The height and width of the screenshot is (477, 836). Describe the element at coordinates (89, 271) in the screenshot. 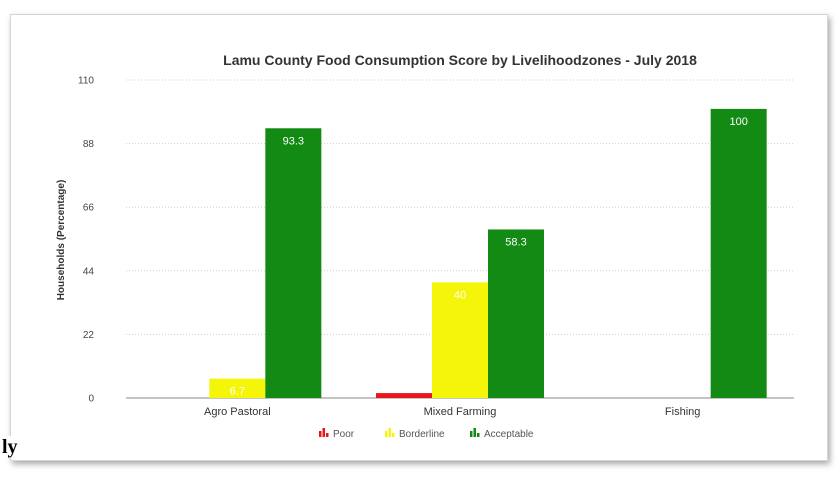

I see `y-tick-label: 44` at that location.